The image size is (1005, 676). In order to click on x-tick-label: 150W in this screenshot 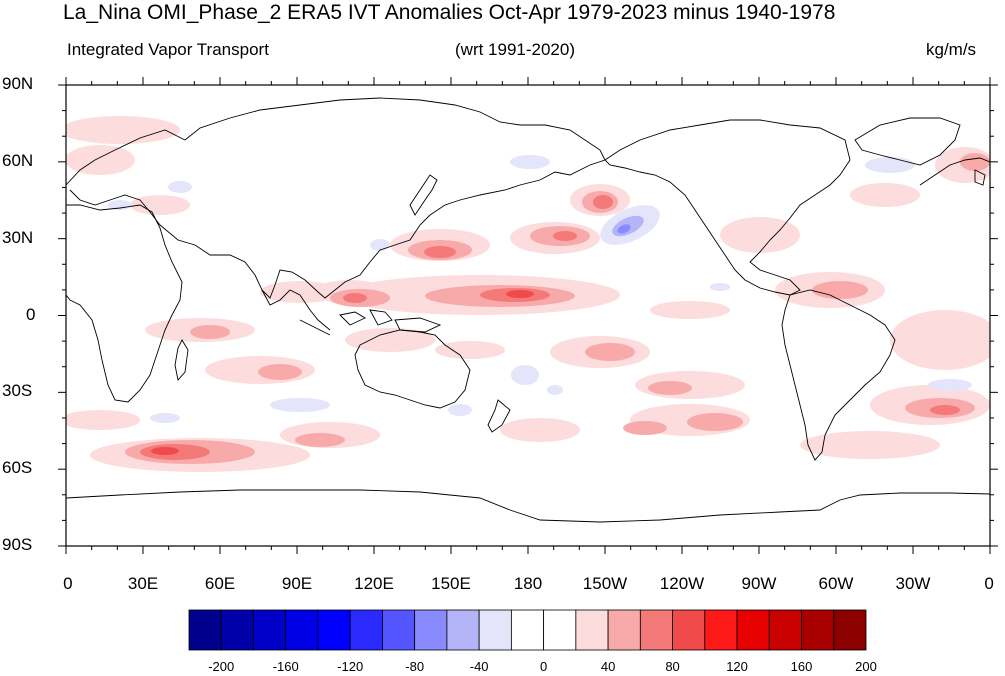, I will do `click(605, 583)`.